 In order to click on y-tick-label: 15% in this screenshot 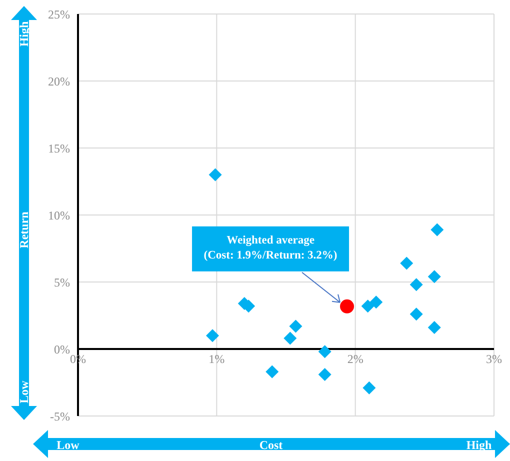, I will do `click(59, 148)`.